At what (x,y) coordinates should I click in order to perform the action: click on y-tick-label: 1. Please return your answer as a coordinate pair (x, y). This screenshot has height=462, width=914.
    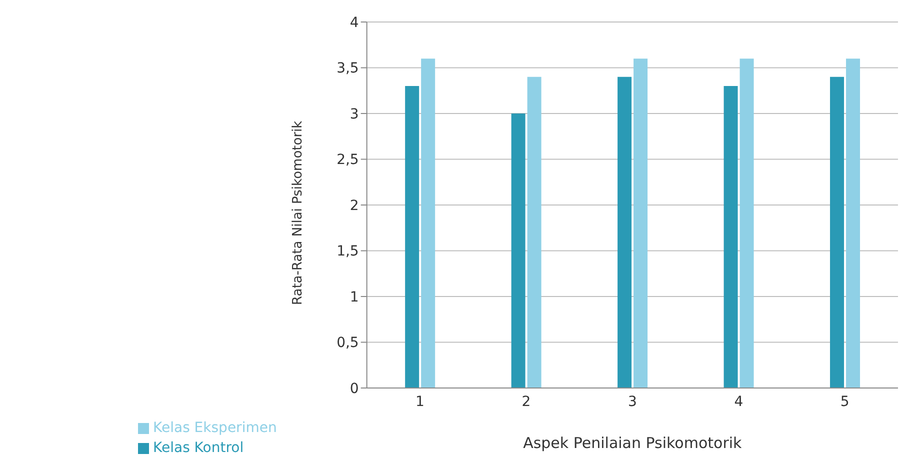
    Looking at the image, I should click on (354, 297).